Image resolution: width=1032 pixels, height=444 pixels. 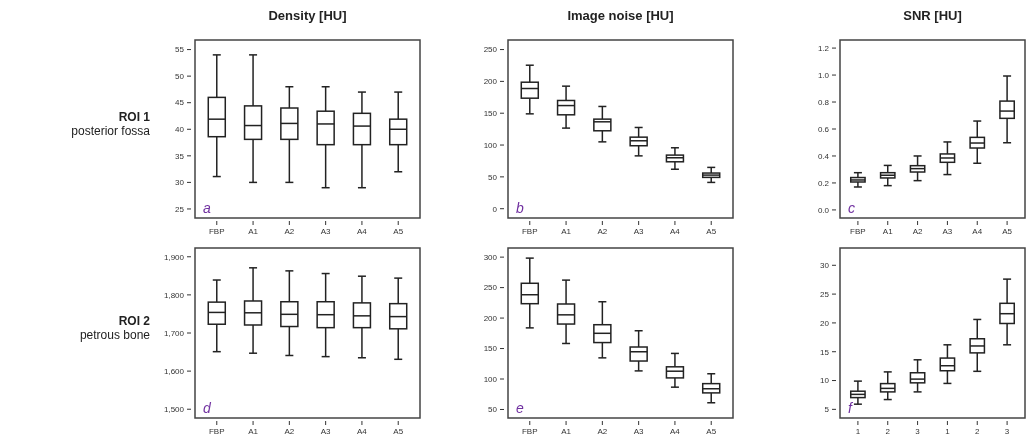 I want to click on text: ROI 1, so click(x=134, y=117).